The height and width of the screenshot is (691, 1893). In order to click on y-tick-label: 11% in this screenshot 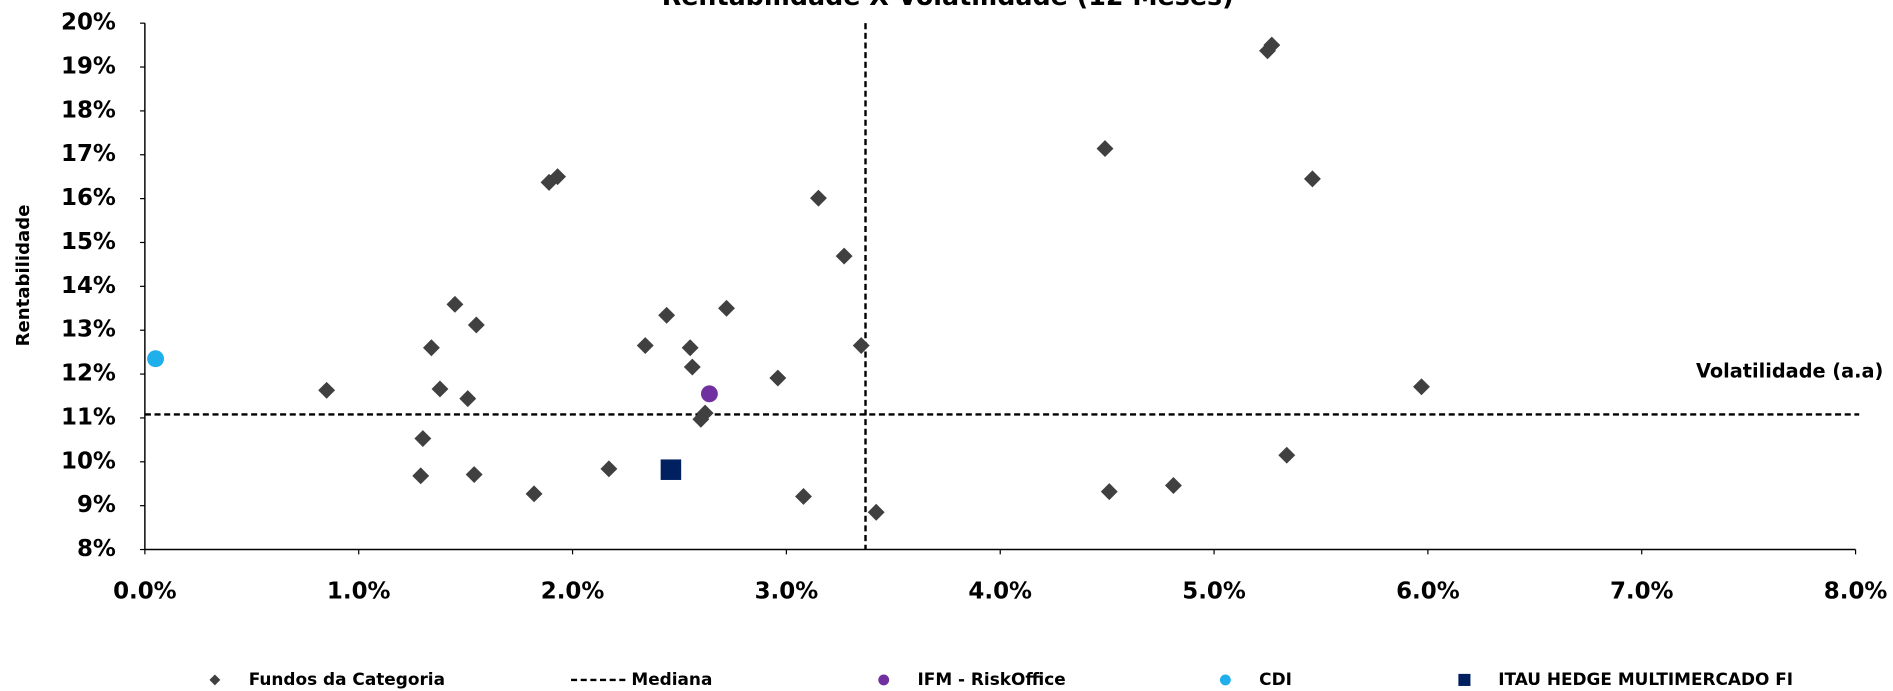, I will do `click(88, 417)`.